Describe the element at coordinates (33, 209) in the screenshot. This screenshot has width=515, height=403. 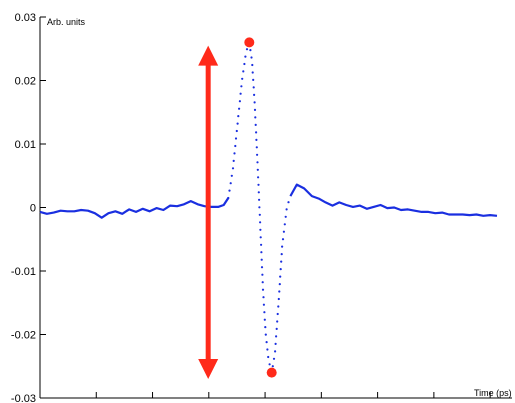
I see `y-tick-label: 0` at that location.